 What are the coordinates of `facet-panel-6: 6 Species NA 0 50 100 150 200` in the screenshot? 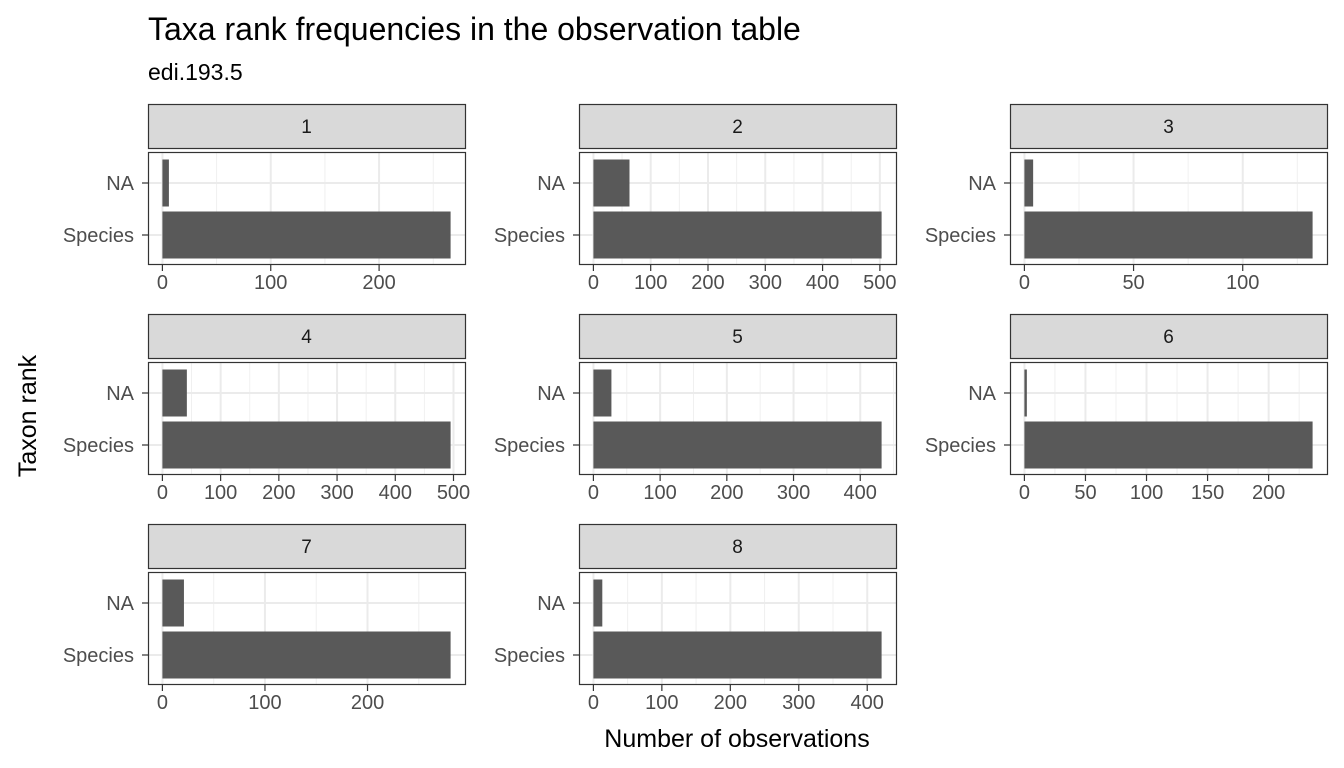 It's located at (1127, 408).